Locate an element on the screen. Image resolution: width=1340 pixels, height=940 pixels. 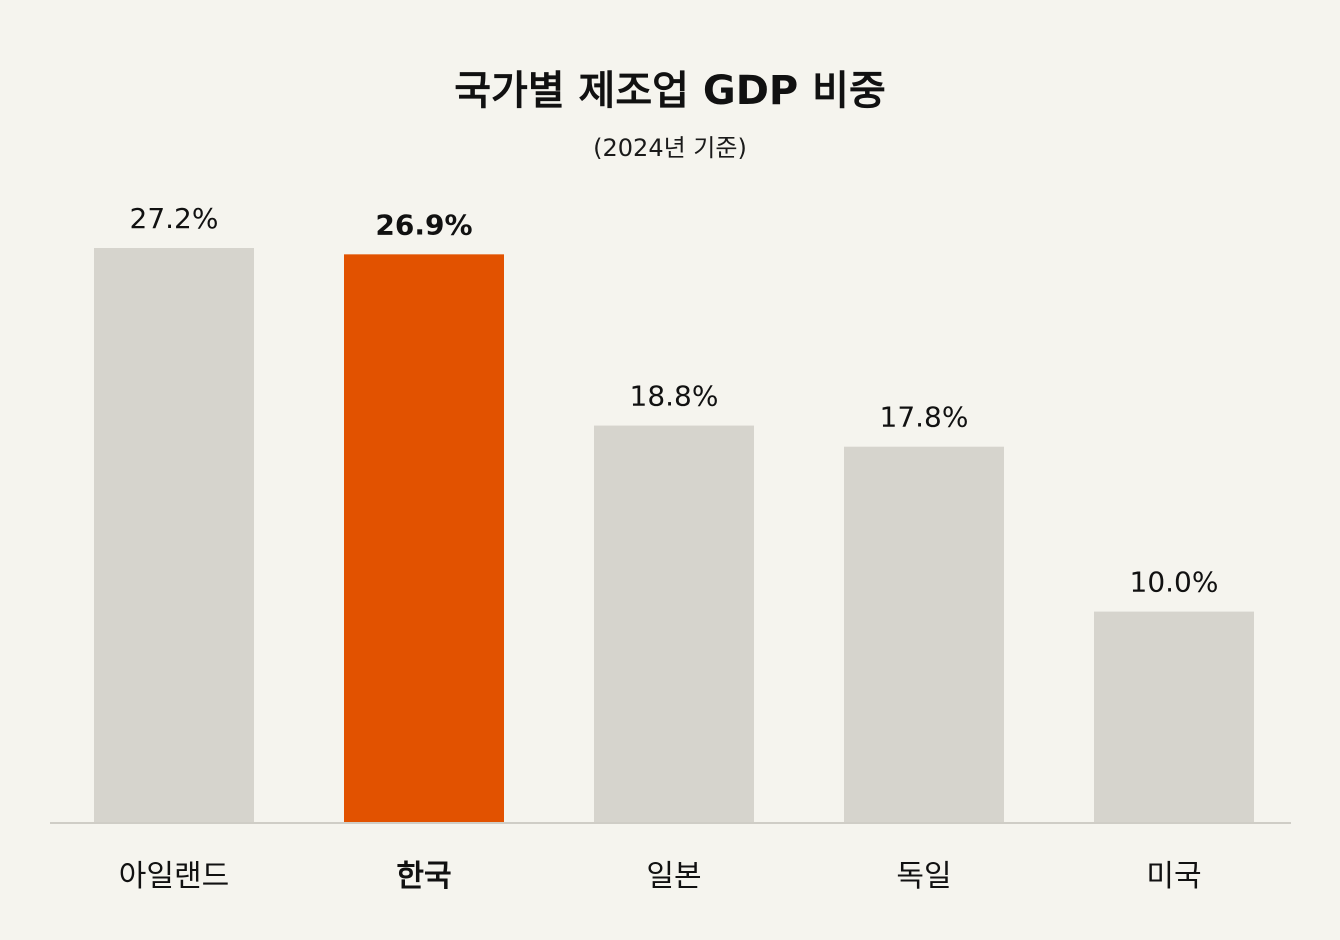
value-label-4: 10.0% is located at coordinates (1174, 582).